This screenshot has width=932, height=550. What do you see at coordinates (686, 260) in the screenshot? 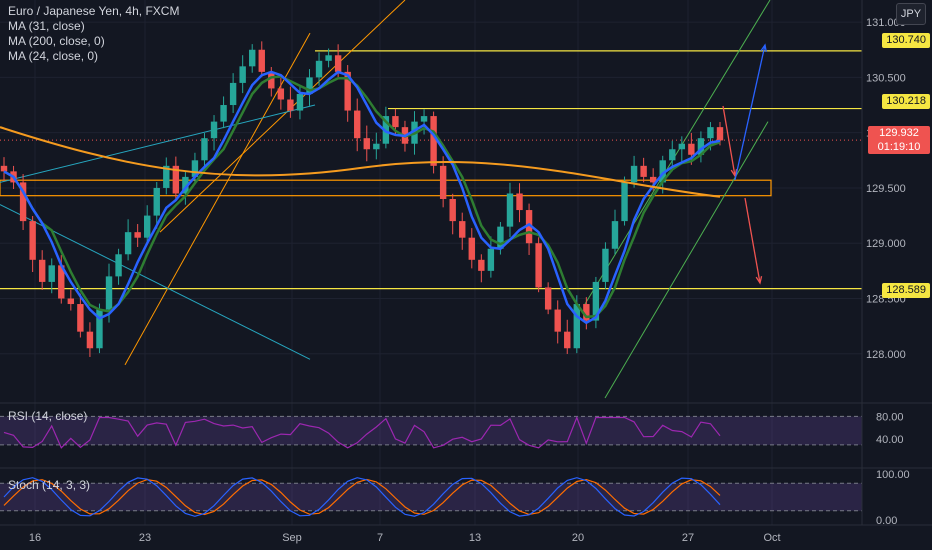
I see `channel-green-lower` at bounding box center [686, 260].